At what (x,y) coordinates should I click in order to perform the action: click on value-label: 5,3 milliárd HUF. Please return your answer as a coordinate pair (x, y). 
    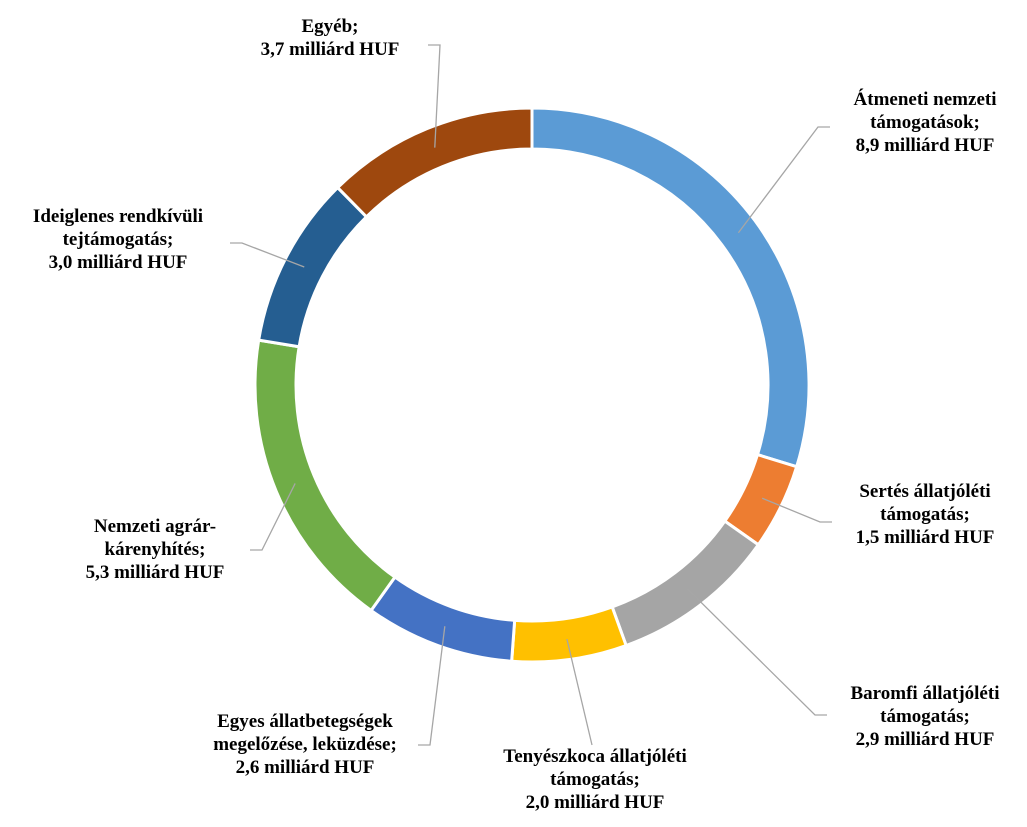
    Looking at the image, I should click on (155, 572).